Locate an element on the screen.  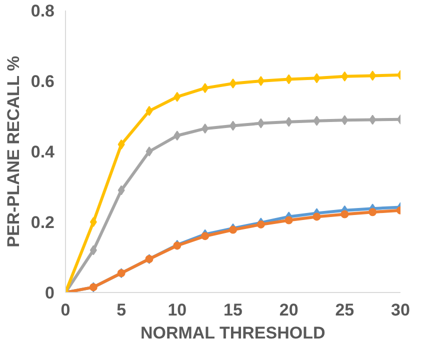
y-tick-label: 0.2 is located at coordinates (42, 222).